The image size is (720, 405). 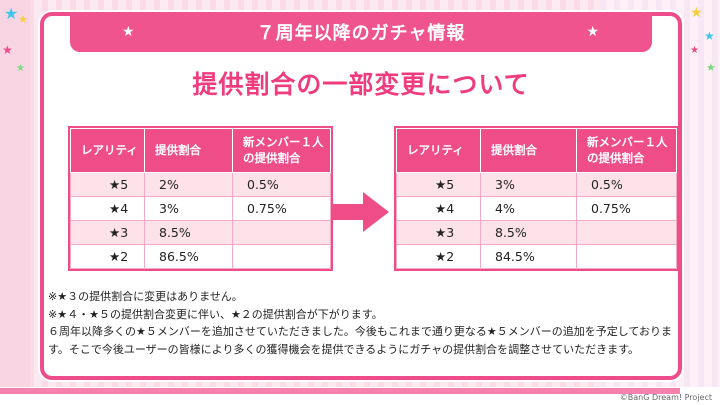 What do you see at coordinates (340, 391) in the screenshot?
I see `footer-accent-bar` at bounding box center [340, 391].